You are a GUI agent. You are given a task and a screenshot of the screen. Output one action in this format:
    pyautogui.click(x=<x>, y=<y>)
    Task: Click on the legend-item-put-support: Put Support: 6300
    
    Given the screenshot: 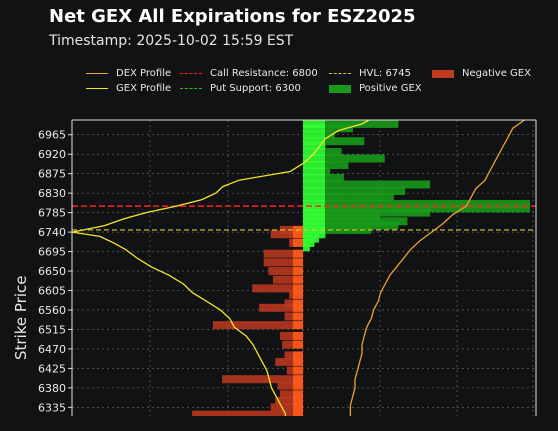 What is the action you would take?
    pyautogui.click(x=240, y=88)
    